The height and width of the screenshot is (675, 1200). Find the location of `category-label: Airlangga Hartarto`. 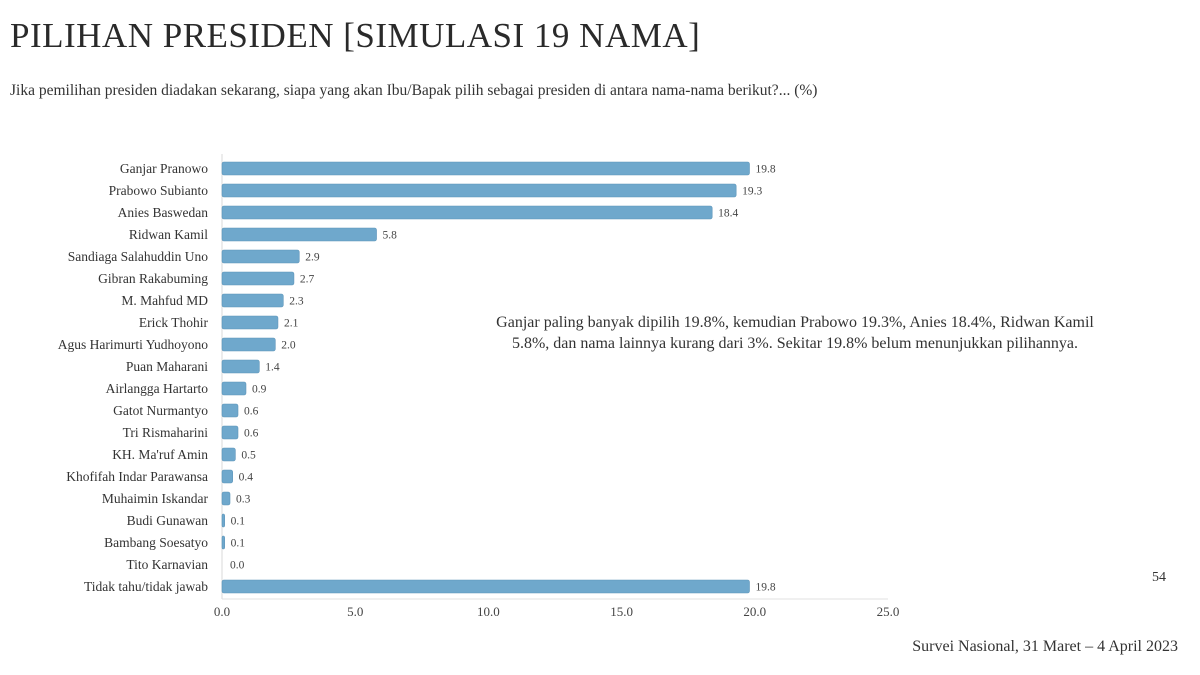

category-label: Airlangga Hartarto is located at coordinates (157, 388).